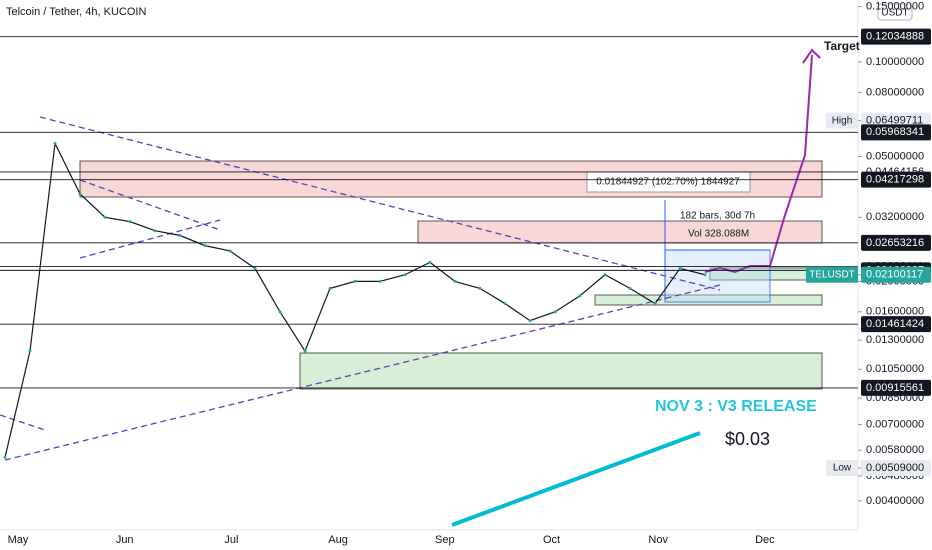  Describe the element at coordinates (18, 540) in the screenshot. I see `x-tick-label: May` at that location.